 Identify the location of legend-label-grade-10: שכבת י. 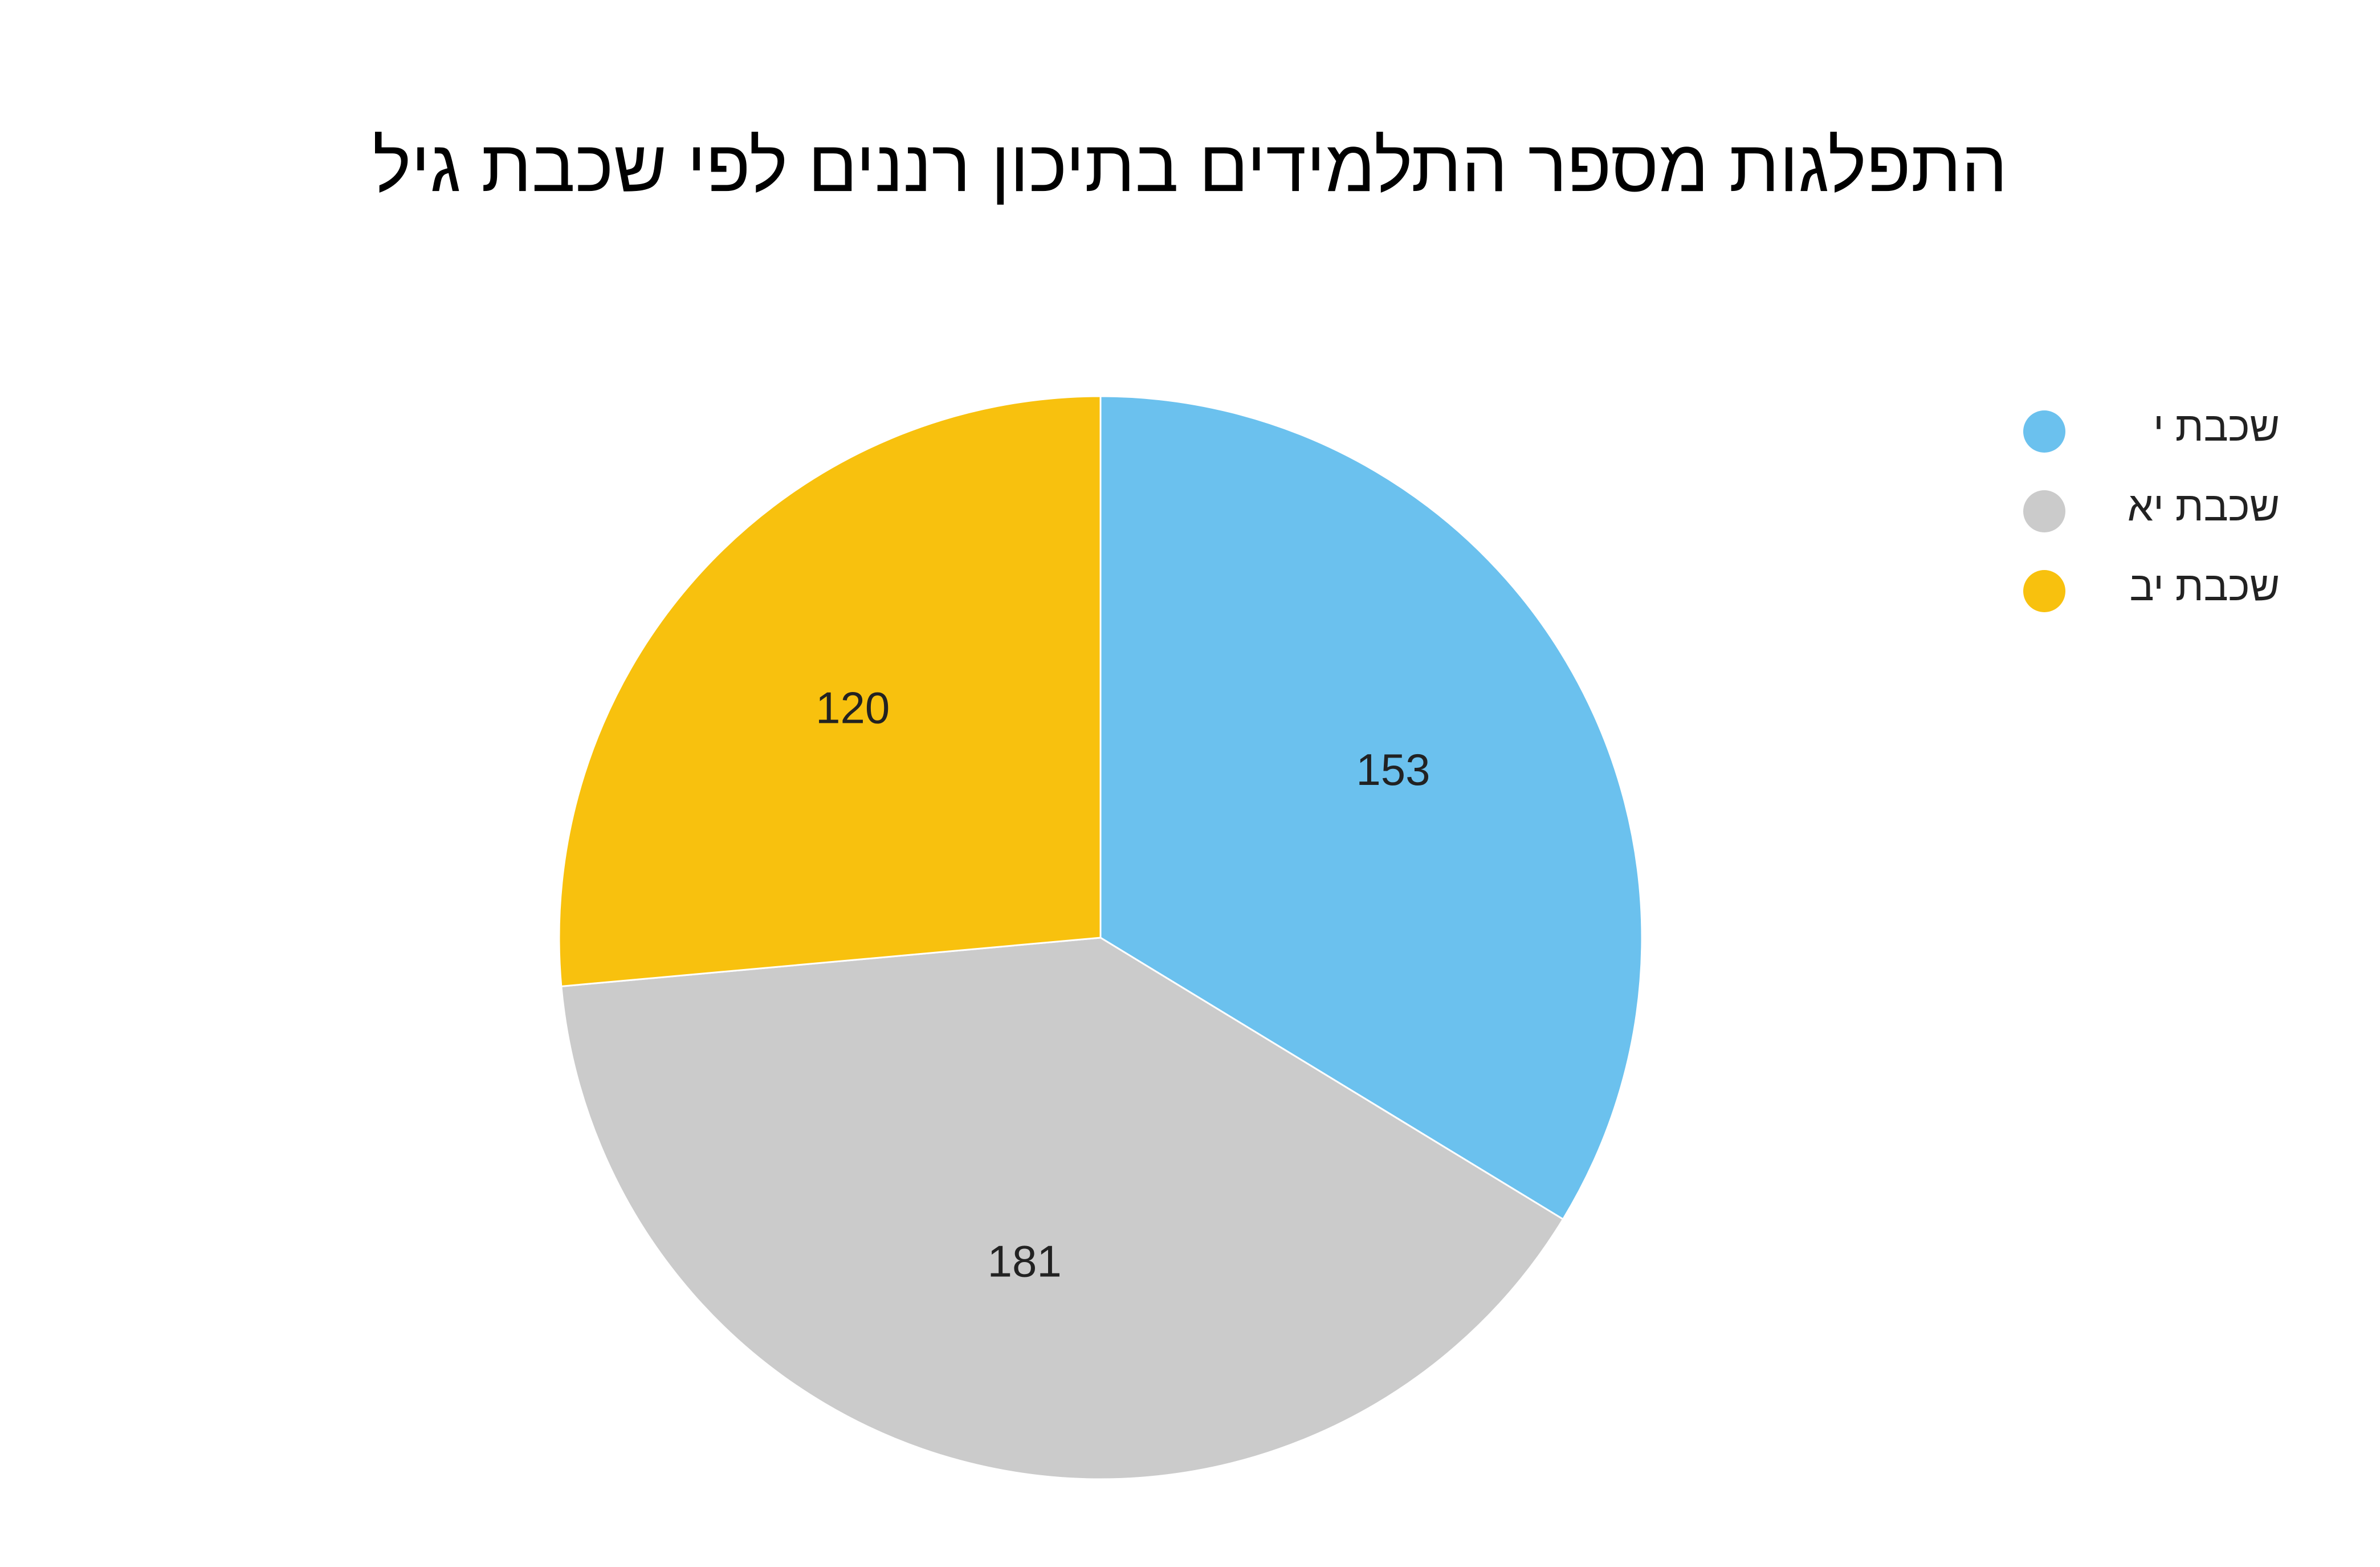
(2205, 427).